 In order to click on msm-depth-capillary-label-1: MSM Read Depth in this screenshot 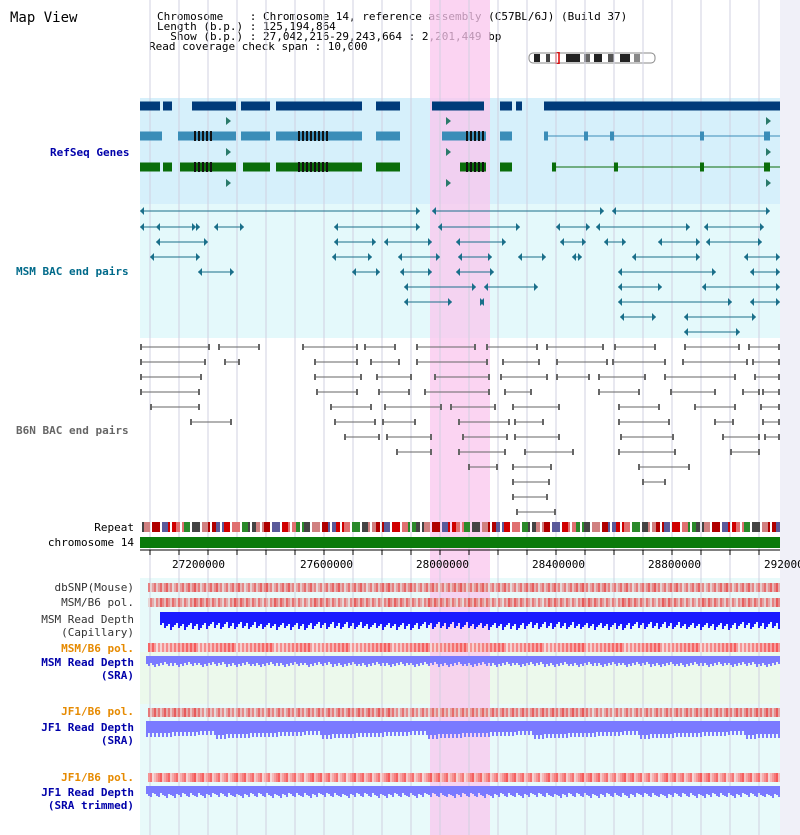, I will do `click(87, 619)`.